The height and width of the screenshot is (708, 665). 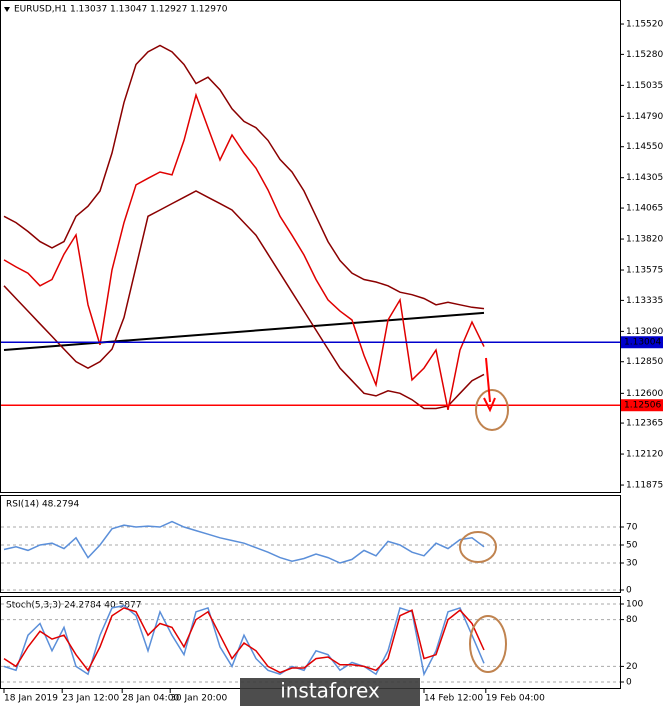 I want to click on y-tick-label: 100, so click(x=634, y=605).